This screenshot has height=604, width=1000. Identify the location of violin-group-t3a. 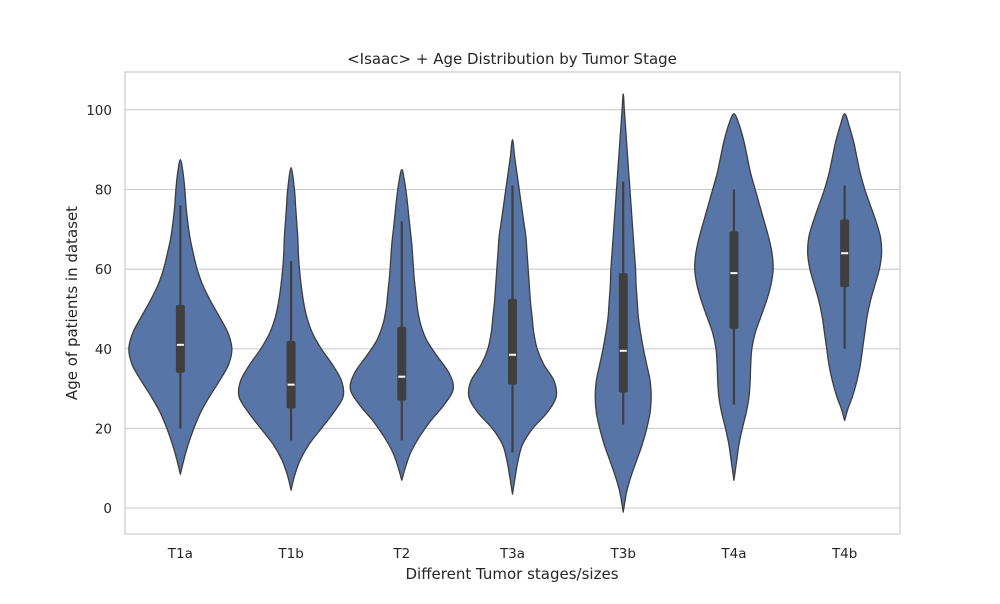
(512, 317).